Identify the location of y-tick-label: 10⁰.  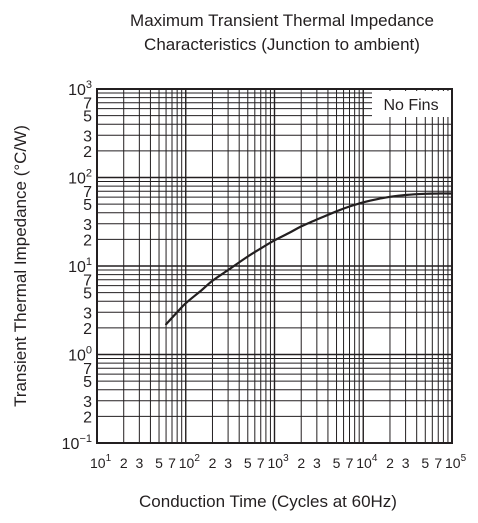
(80, 355).